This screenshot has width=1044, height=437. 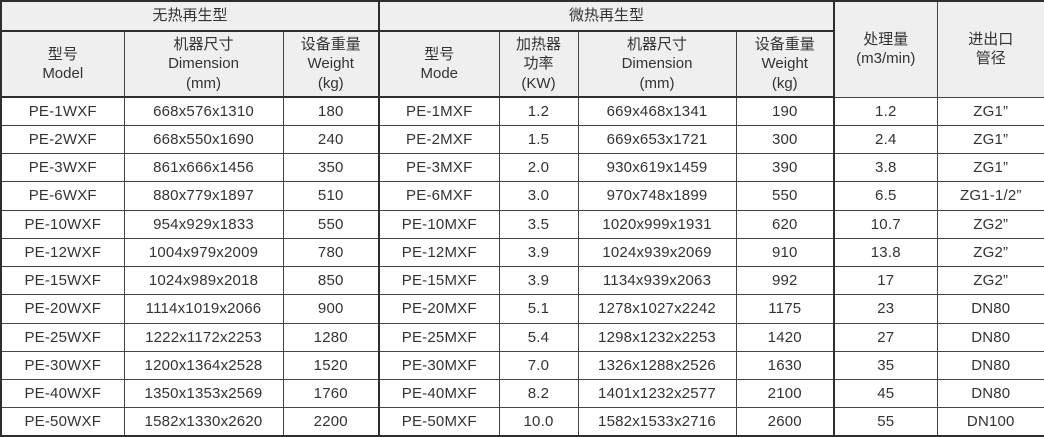 I want to click on cell-dimension-micro: 1326x1288x2526, so click(x=657, y=365).